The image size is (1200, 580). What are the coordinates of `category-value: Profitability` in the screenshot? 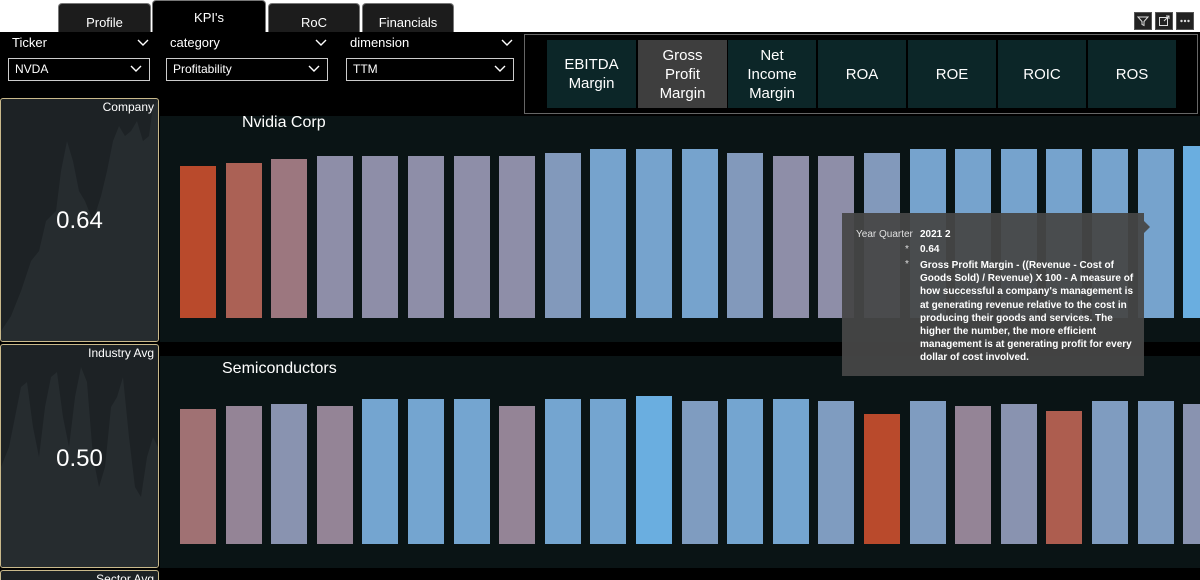 It's located at (202, 69).